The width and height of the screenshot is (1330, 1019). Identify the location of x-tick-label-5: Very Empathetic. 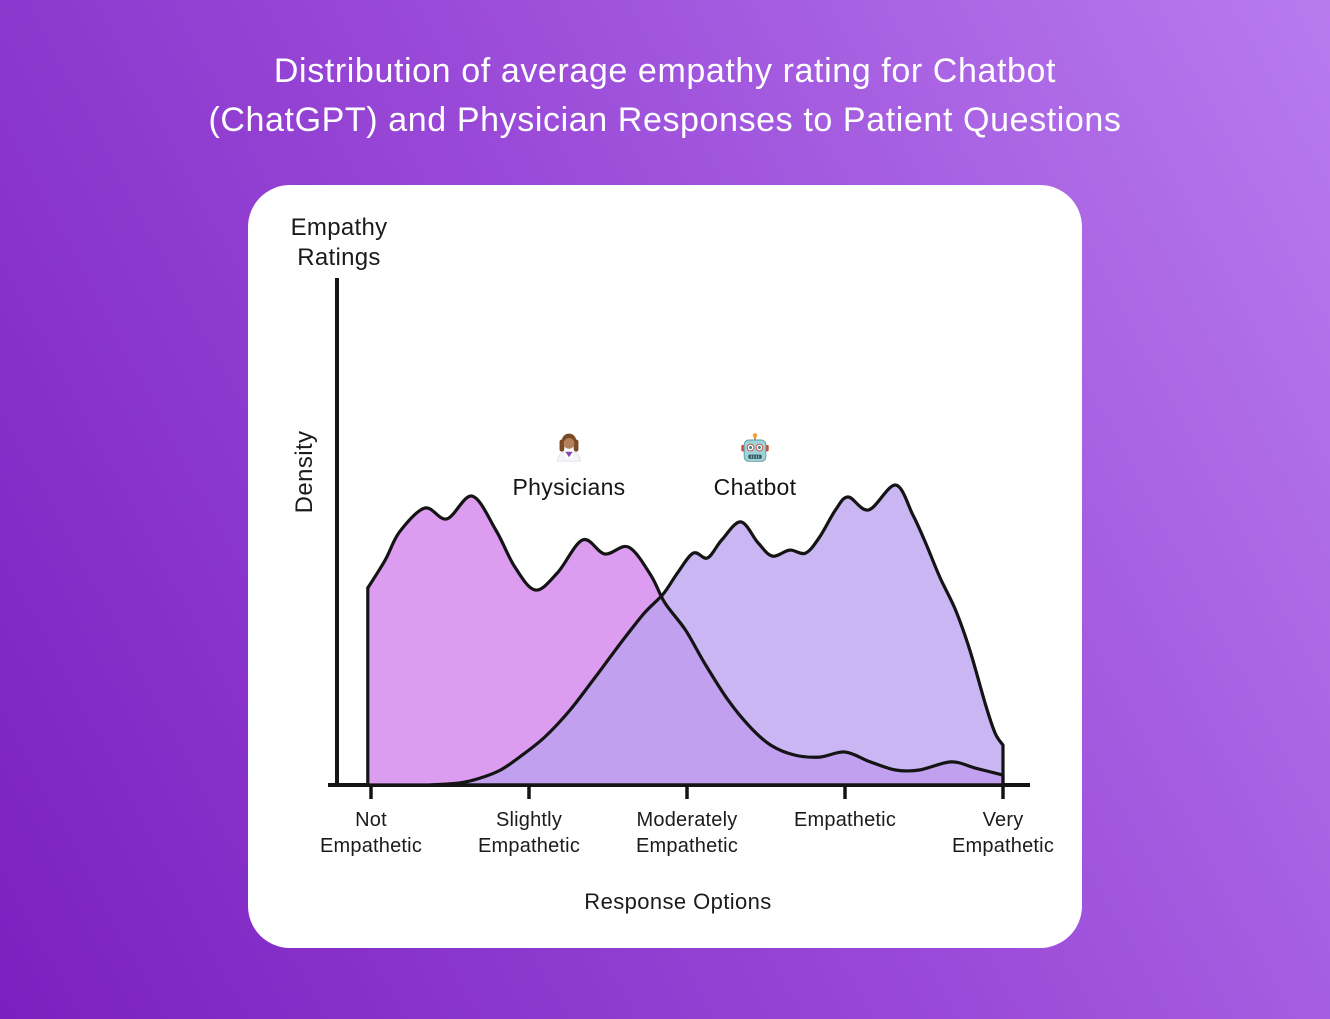
(1003, 833).